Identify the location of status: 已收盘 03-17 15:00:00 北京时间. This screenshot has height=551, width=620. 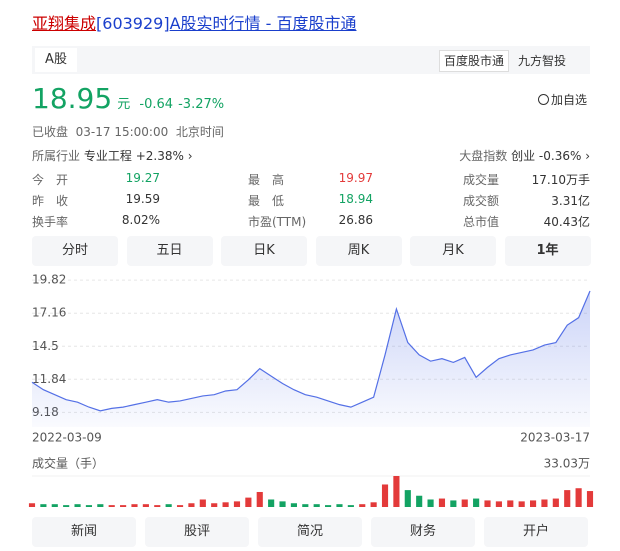
(128, 132).